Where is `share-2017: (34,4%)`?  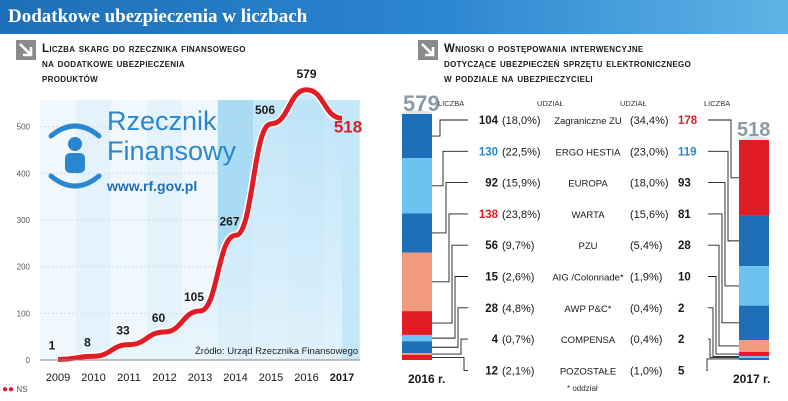 share-2017: (34,4%) is located at coordinates (649, 121).